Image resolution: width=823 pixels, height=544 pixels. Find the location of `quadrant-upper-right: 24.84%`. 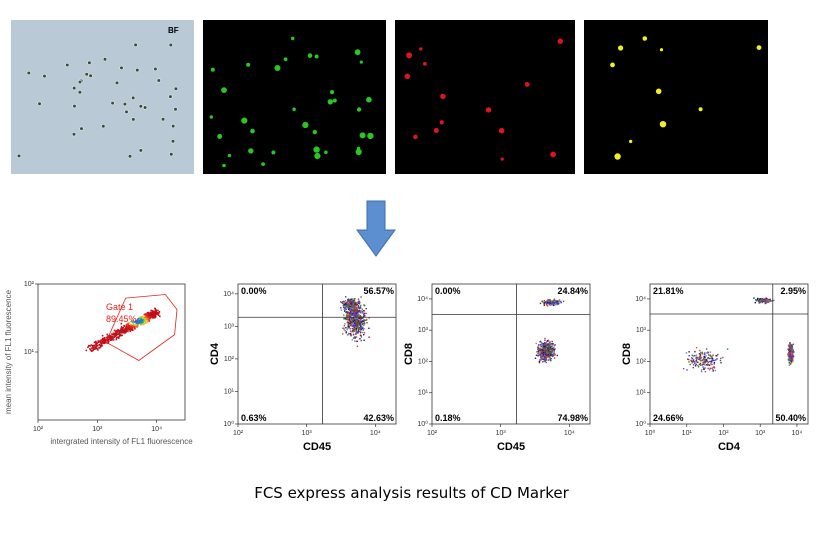

quadrant-upper-right: 24.84% is located at coordinates (572, 291).